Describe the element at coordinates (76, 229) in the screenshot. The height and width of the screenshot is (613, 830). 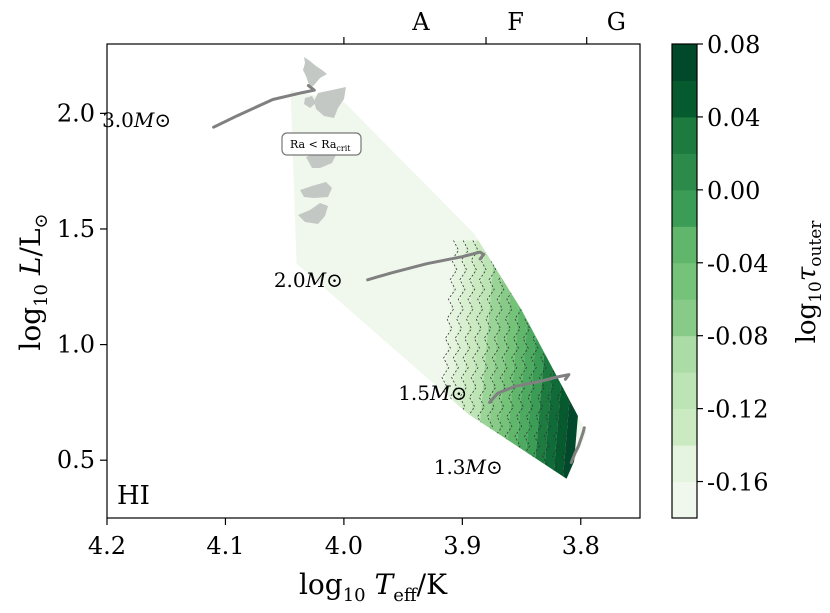
I see `y-tick-label: 1.5` at that location.